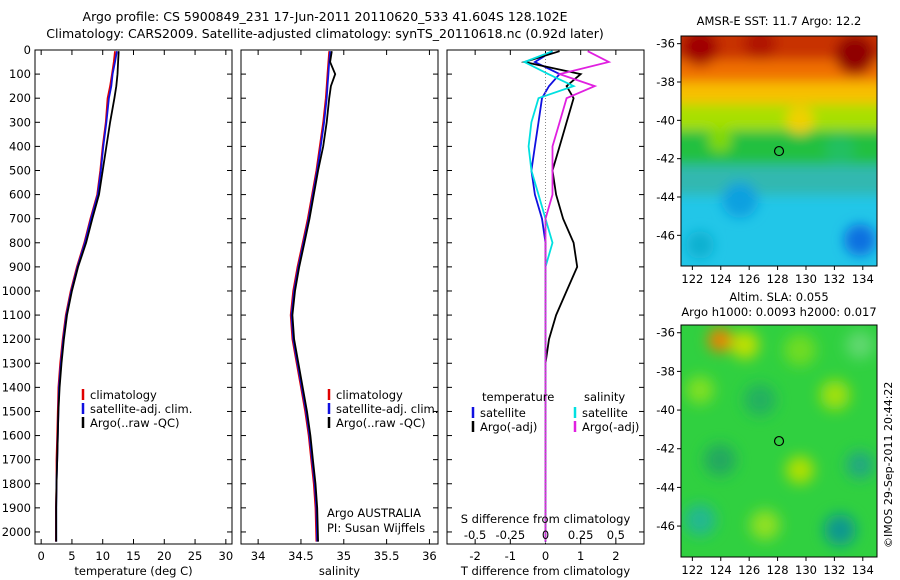  Describe the element at coordinates (20, 98) in the screenshot. I see `y-tick-label: 200` at that location.